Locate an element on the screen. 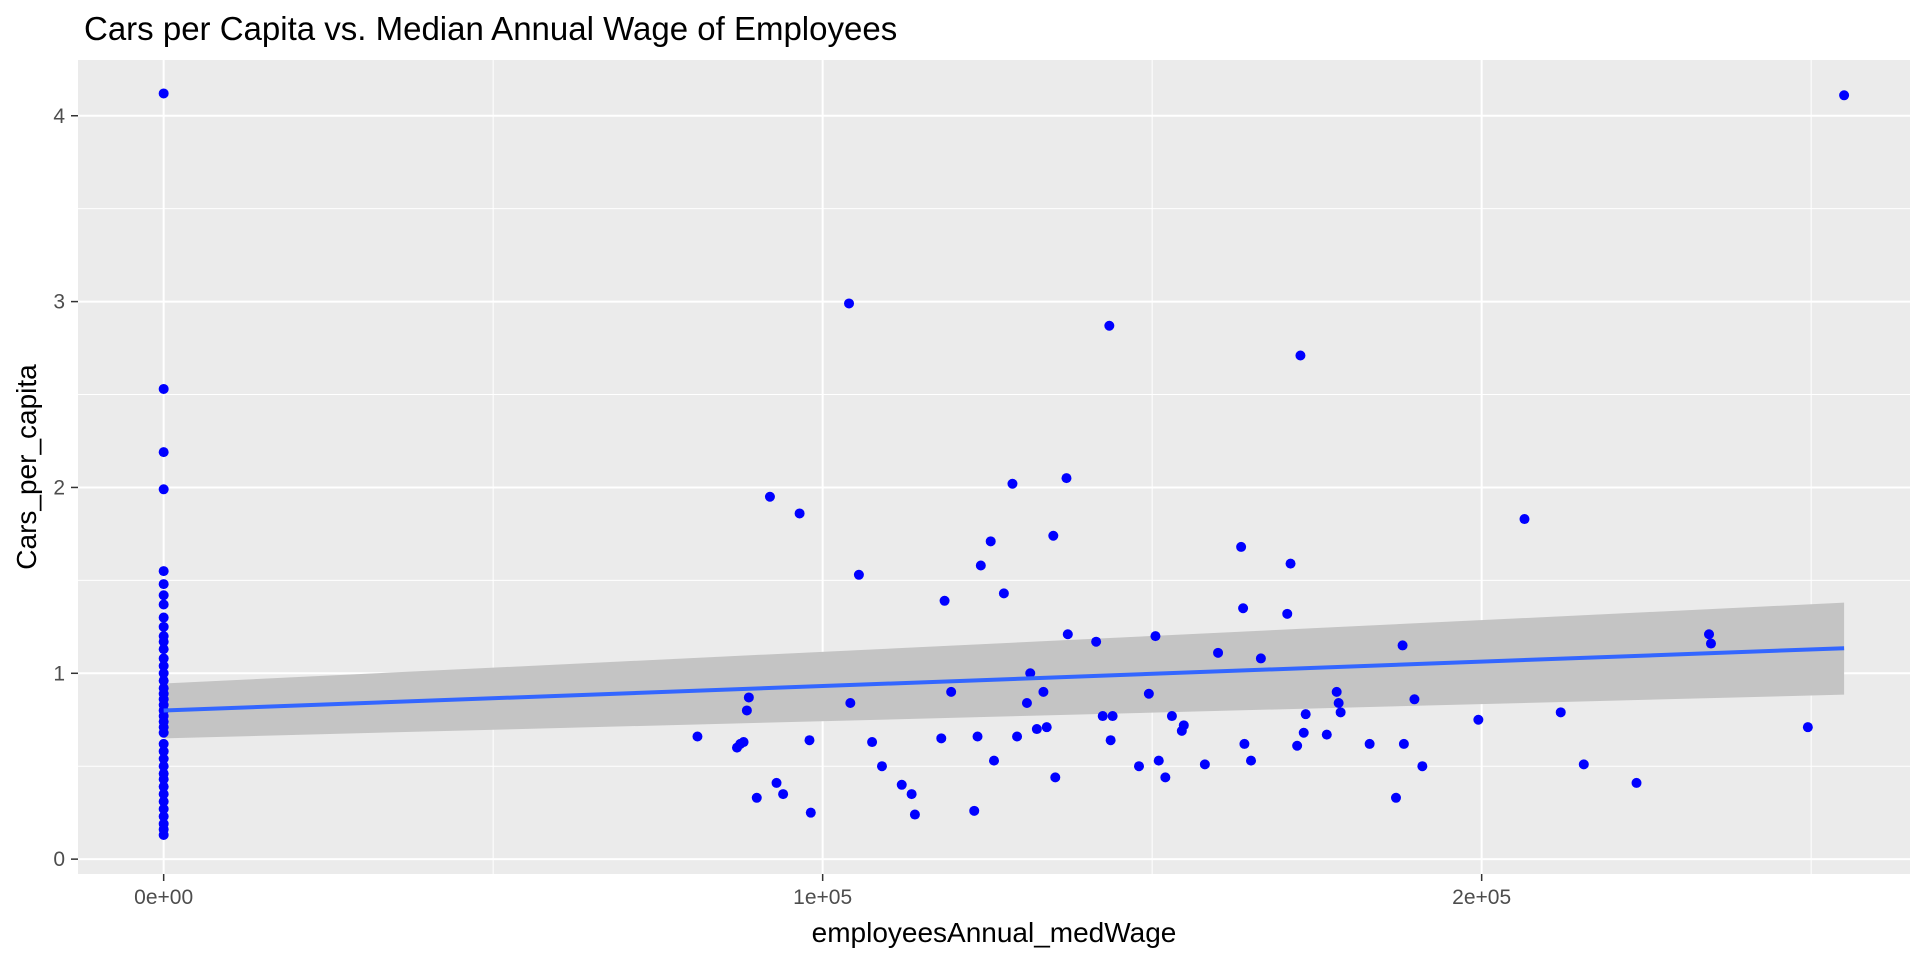 The image size is (1920, 960). y-tick-label: 1 is located at coordinates (59, 673).